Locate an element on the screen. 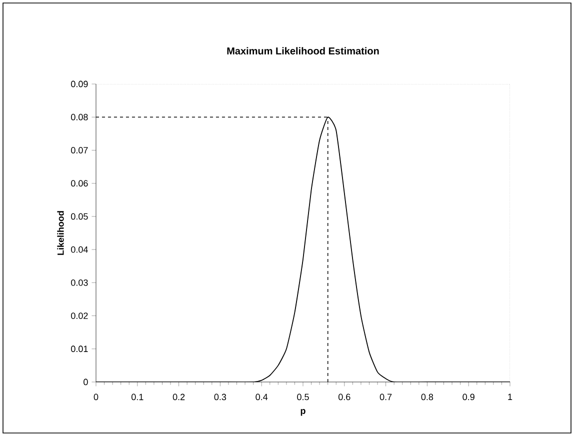 This screenshot has width=574, height=436. x-tick-label: 0 is located at coordinates (96, 397).